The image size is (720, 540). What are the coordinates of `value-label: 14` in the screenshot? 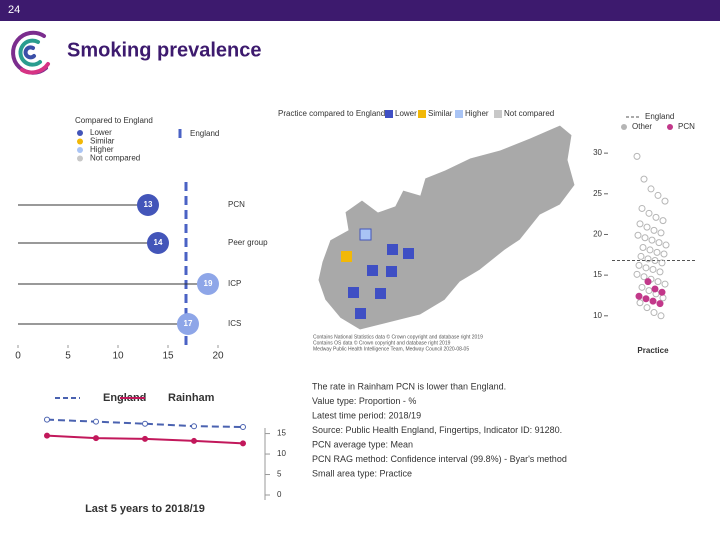 It's located at (158, 242).